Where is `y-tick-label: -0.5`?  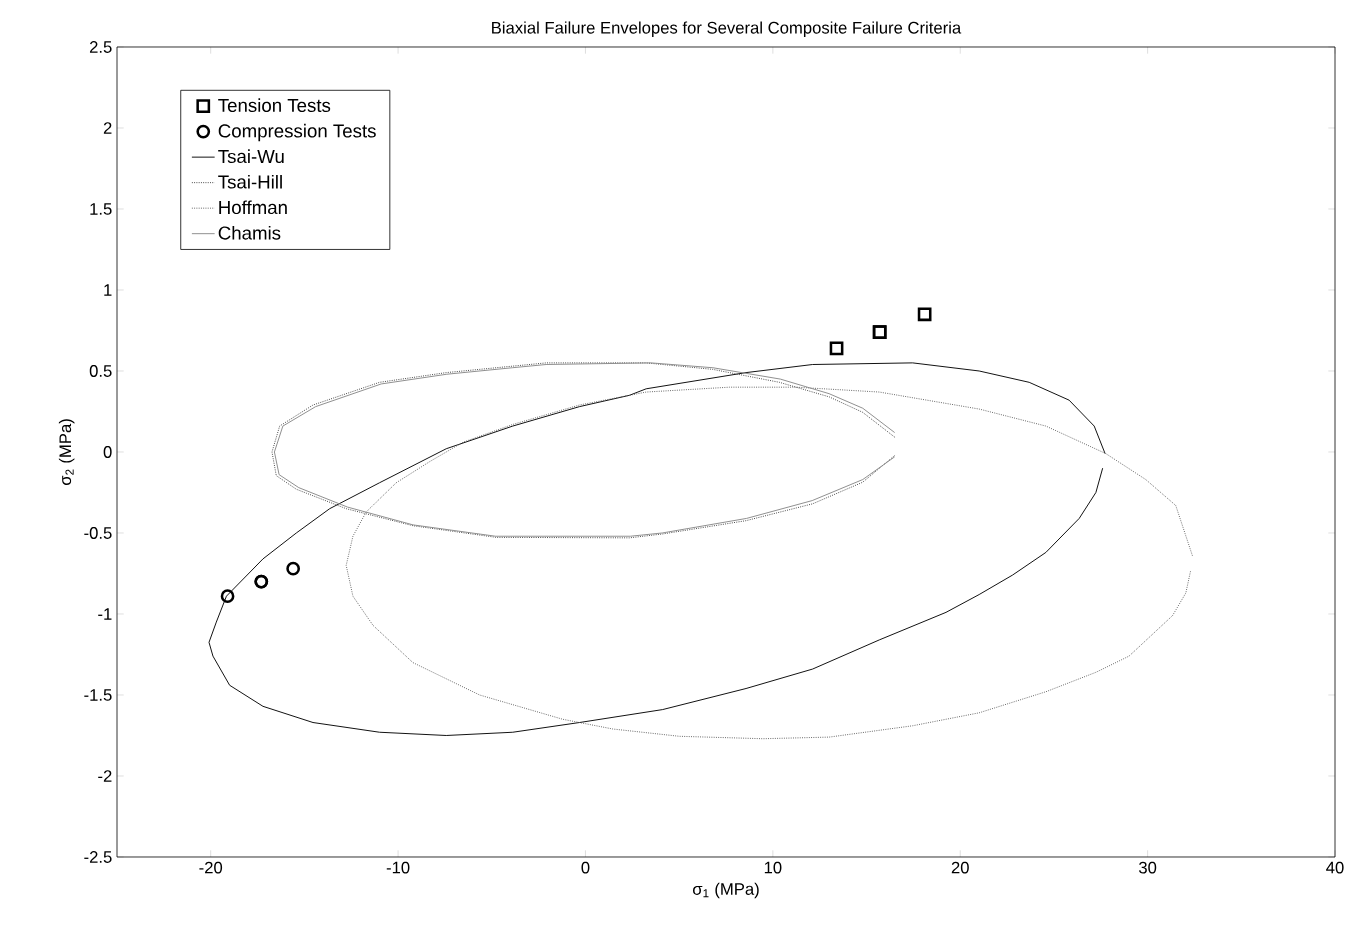 y-tick-label: -0.5 is located at coordinates (98, 533).